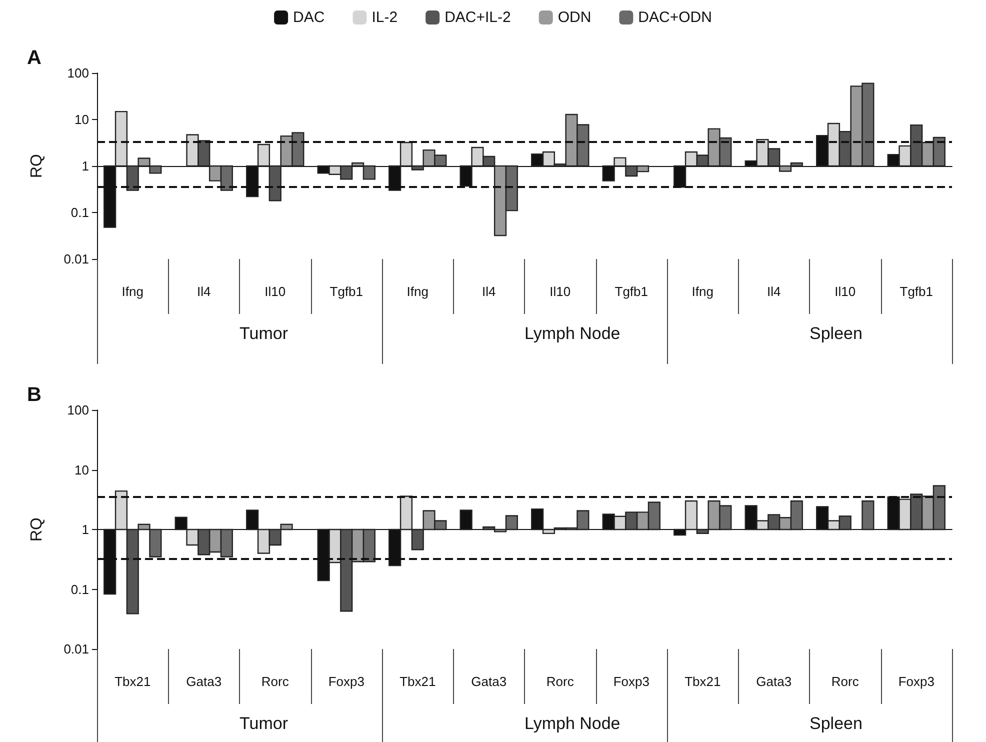 The height and width of the screenshot is (742, 986). I want to click on legend-label: IL-2, so click(385, 17).